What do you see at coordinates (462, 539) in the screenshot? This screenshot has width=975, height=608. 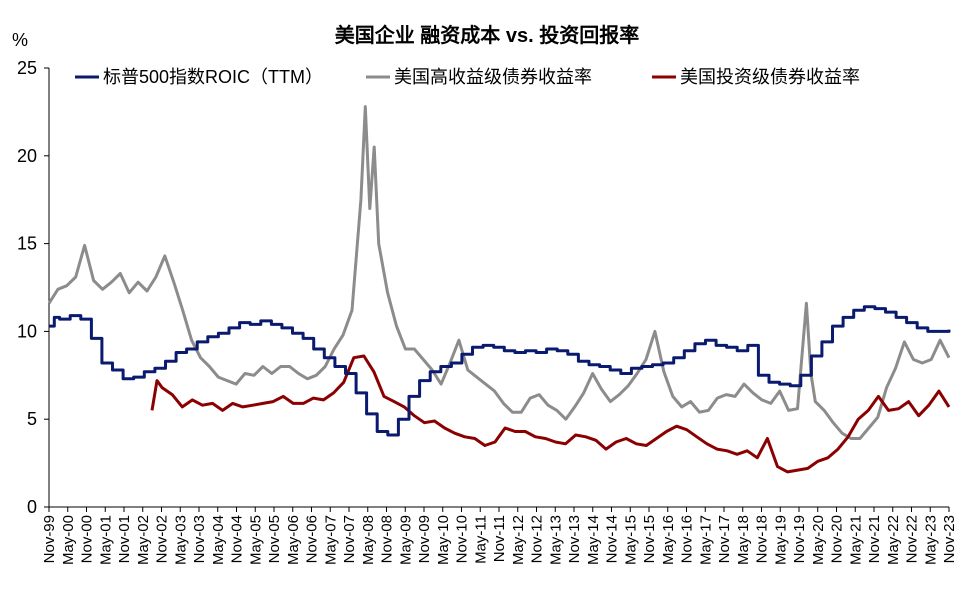 I see `x-tick-label: Nov-10` at bounding box center [462, 539].